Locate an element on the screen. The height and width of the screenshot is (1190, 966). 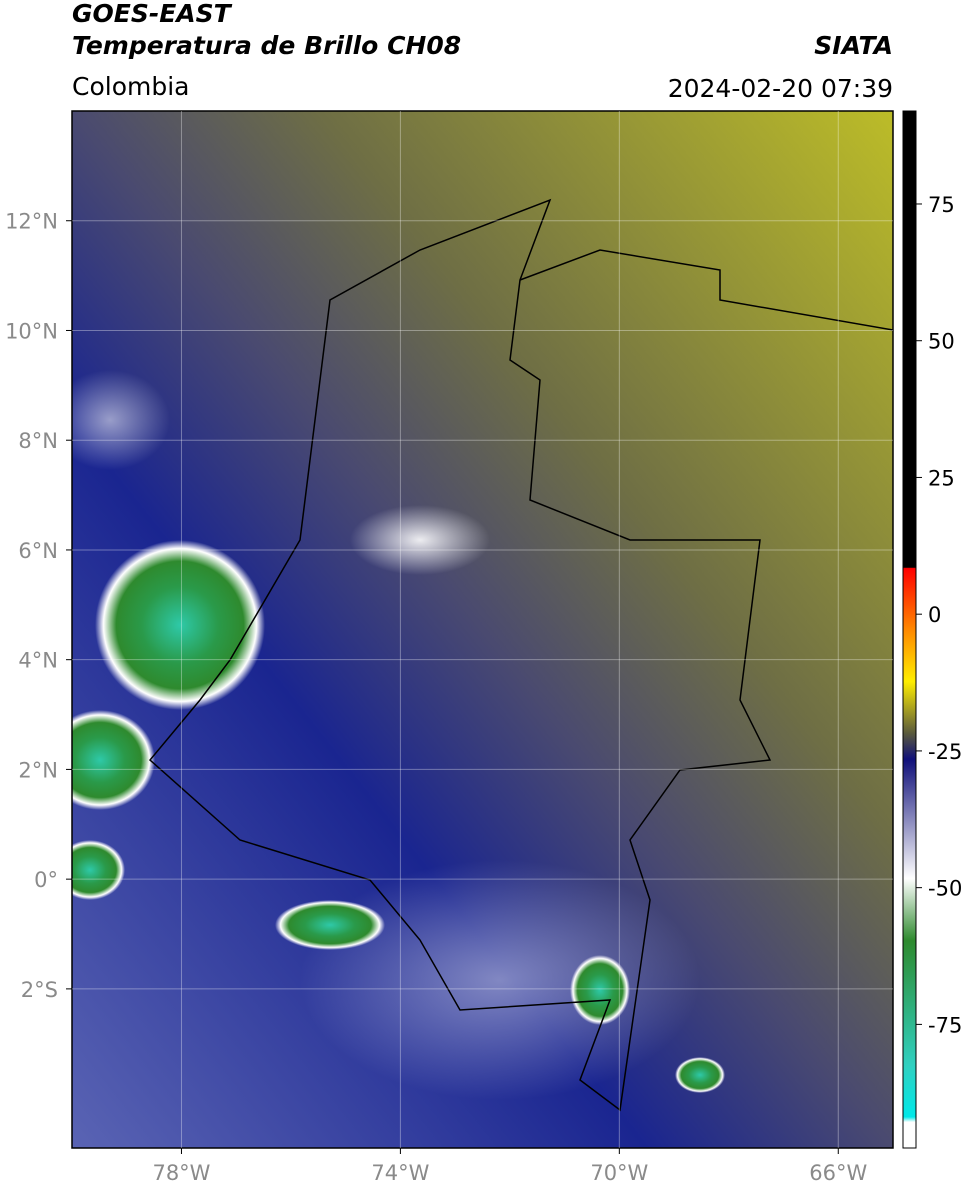
colorbar-tick-label: 50 is located at coordinates (941, 342).